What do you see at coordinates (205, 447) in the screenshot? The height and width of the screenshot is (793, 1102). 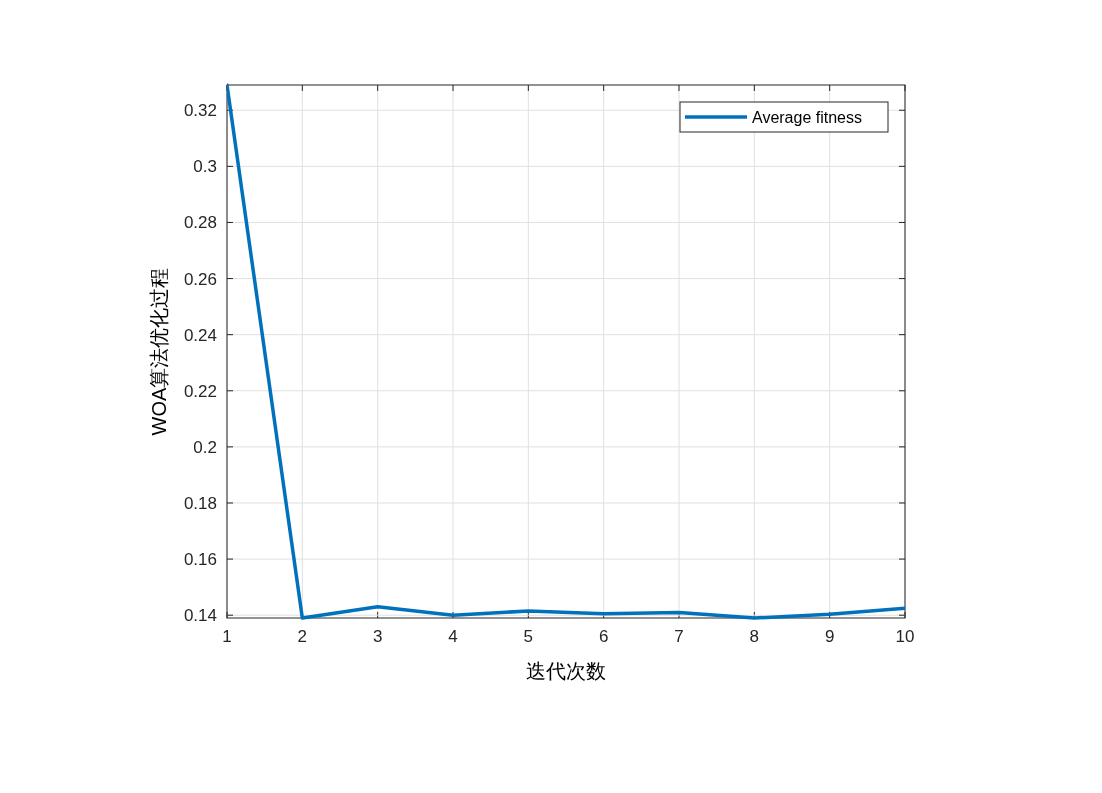 I see `y-tick-label: 0.2` at bounding box center [205, 447].